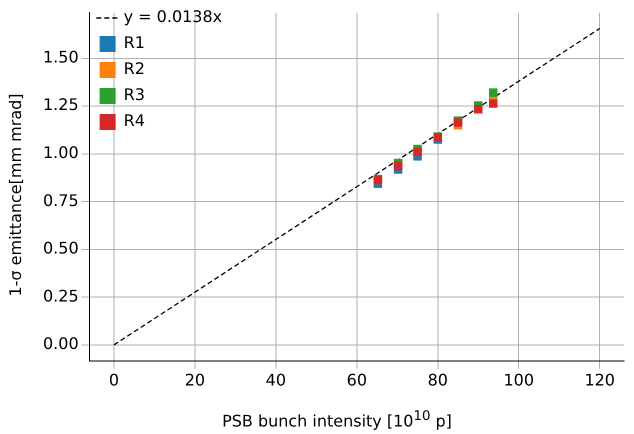 This screenshot has width=634, height=434. What do you see at coordinates (276, 380) in the screenshot?
I see `x-tick-label: 40` at bounding box center [276, 380].